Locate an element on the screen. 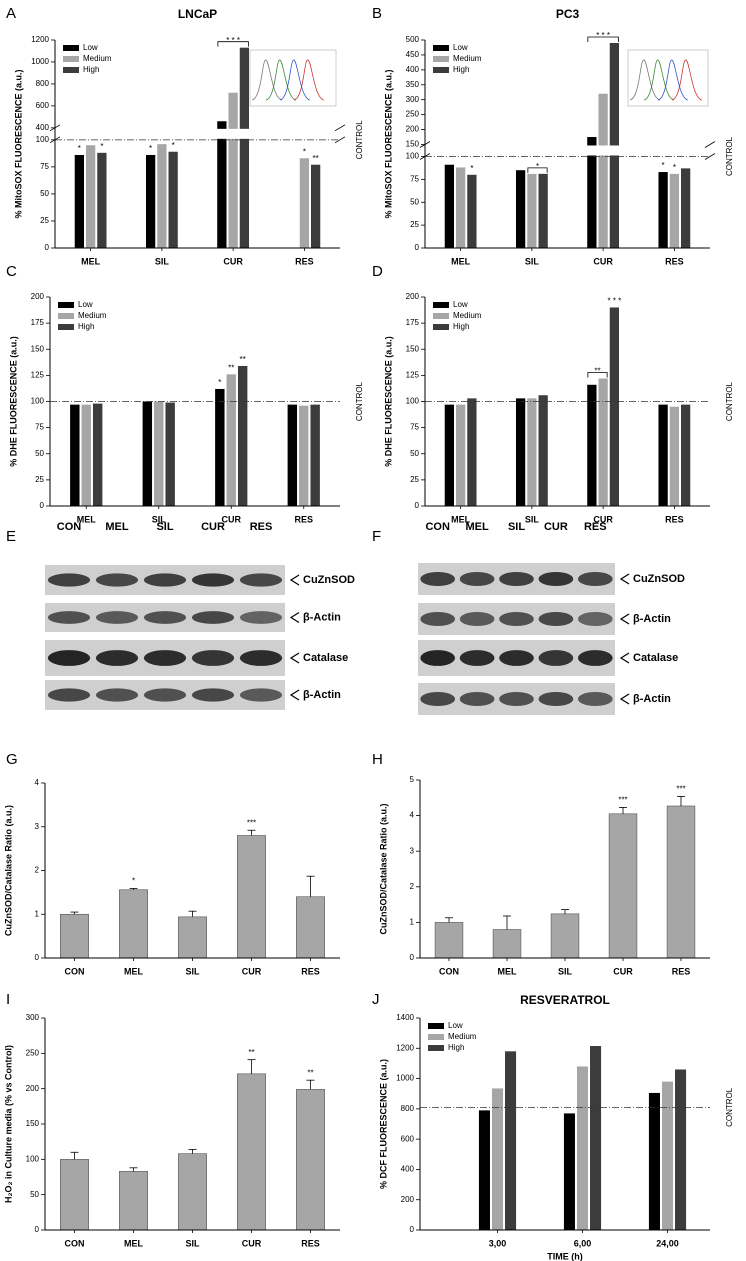 Image resolution: width=746 pixels, height=1261 pixels. panel-letter: E is located at coordinates (11, 536).